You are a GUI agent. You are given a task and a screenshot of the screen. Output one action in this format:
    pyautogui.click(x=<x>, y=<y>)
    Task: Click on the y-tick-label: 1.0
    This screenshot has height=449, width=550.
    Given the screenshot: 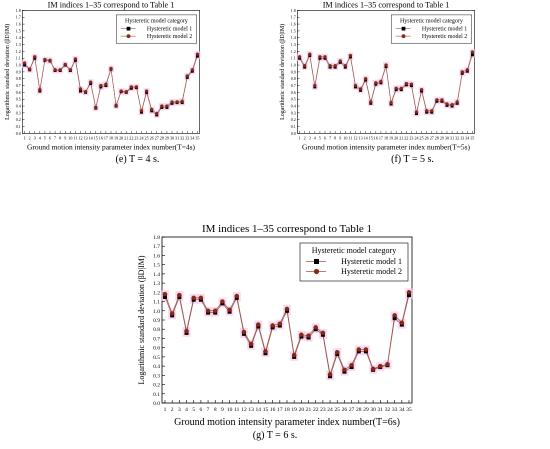 What is the action you would take?
    pyautogui.click(x=18, y=65)
    